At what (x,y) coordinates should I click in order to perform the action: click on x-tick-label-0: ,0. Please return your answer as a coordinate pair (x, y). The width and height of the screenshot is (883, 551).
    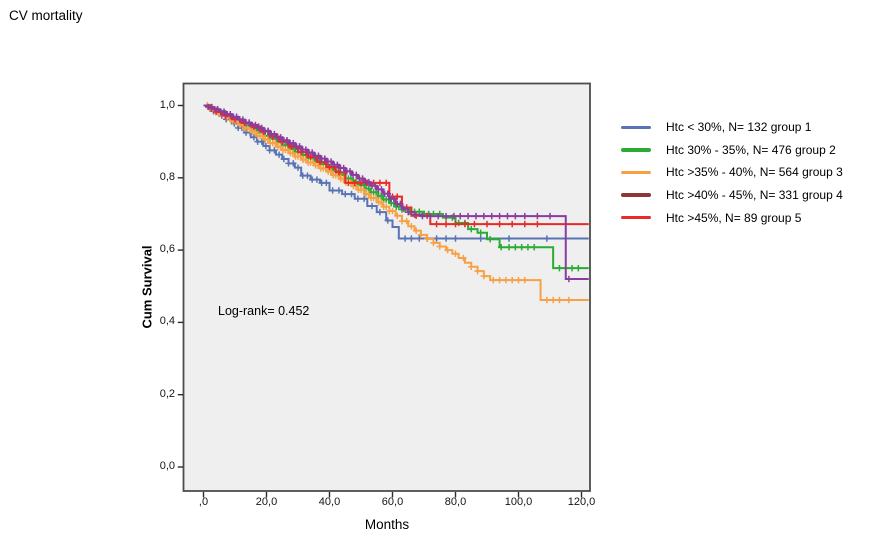
    Looking at the image, I should click on (203, 502).